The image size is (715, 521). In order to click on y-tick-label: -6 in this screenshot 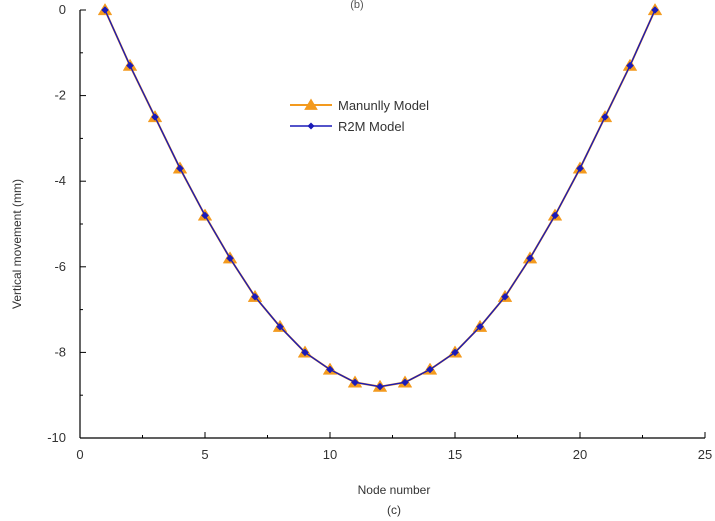, I will do `click(60, 266)`.